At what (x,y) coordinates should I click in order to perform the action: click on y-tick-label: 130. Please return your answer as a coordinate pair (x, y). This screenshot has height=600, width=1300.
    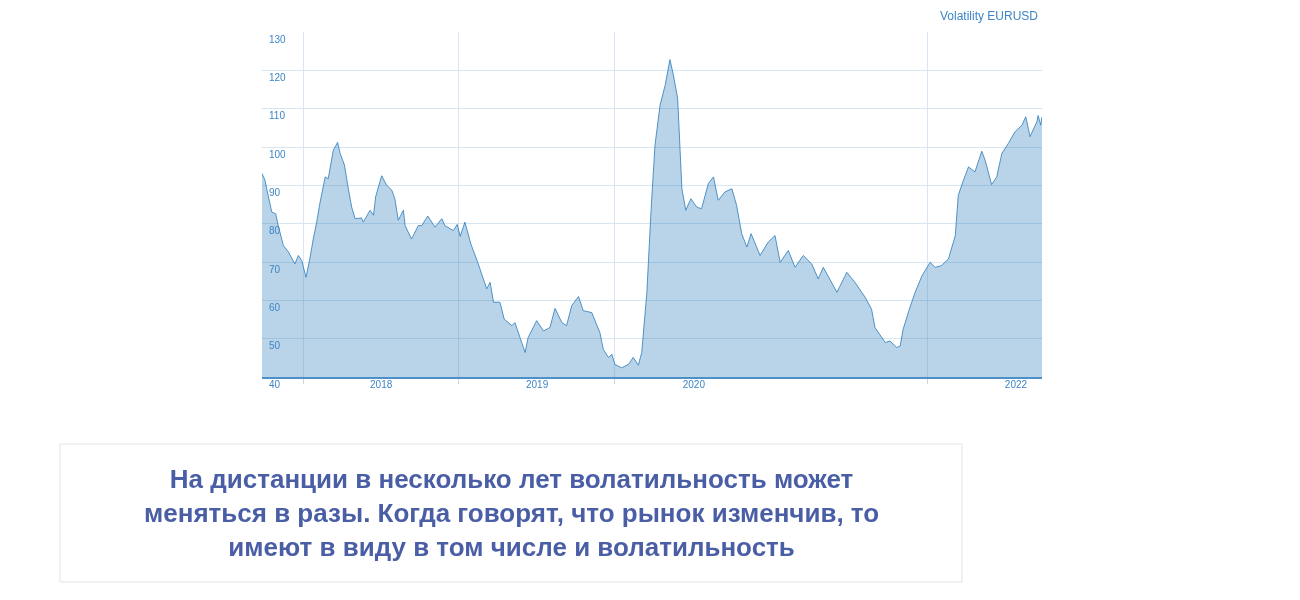
    Looking at the image, I should click on (278, 39).